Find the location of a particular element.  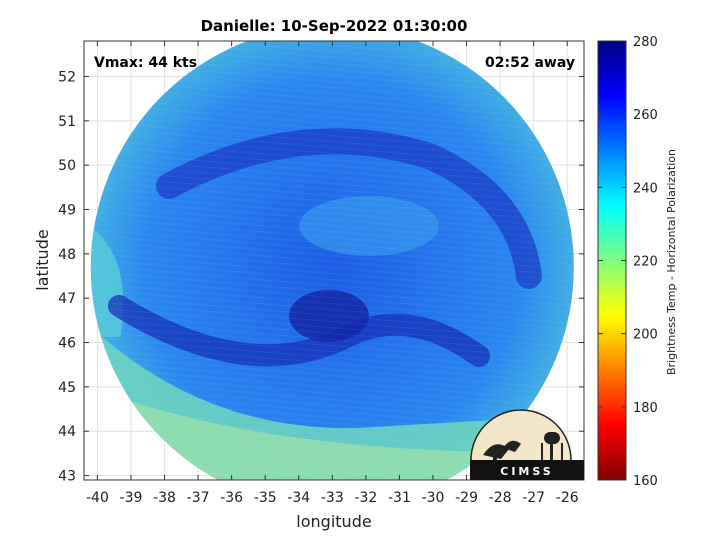

x-tick-label: -37 is located at coordinates (198, 498).